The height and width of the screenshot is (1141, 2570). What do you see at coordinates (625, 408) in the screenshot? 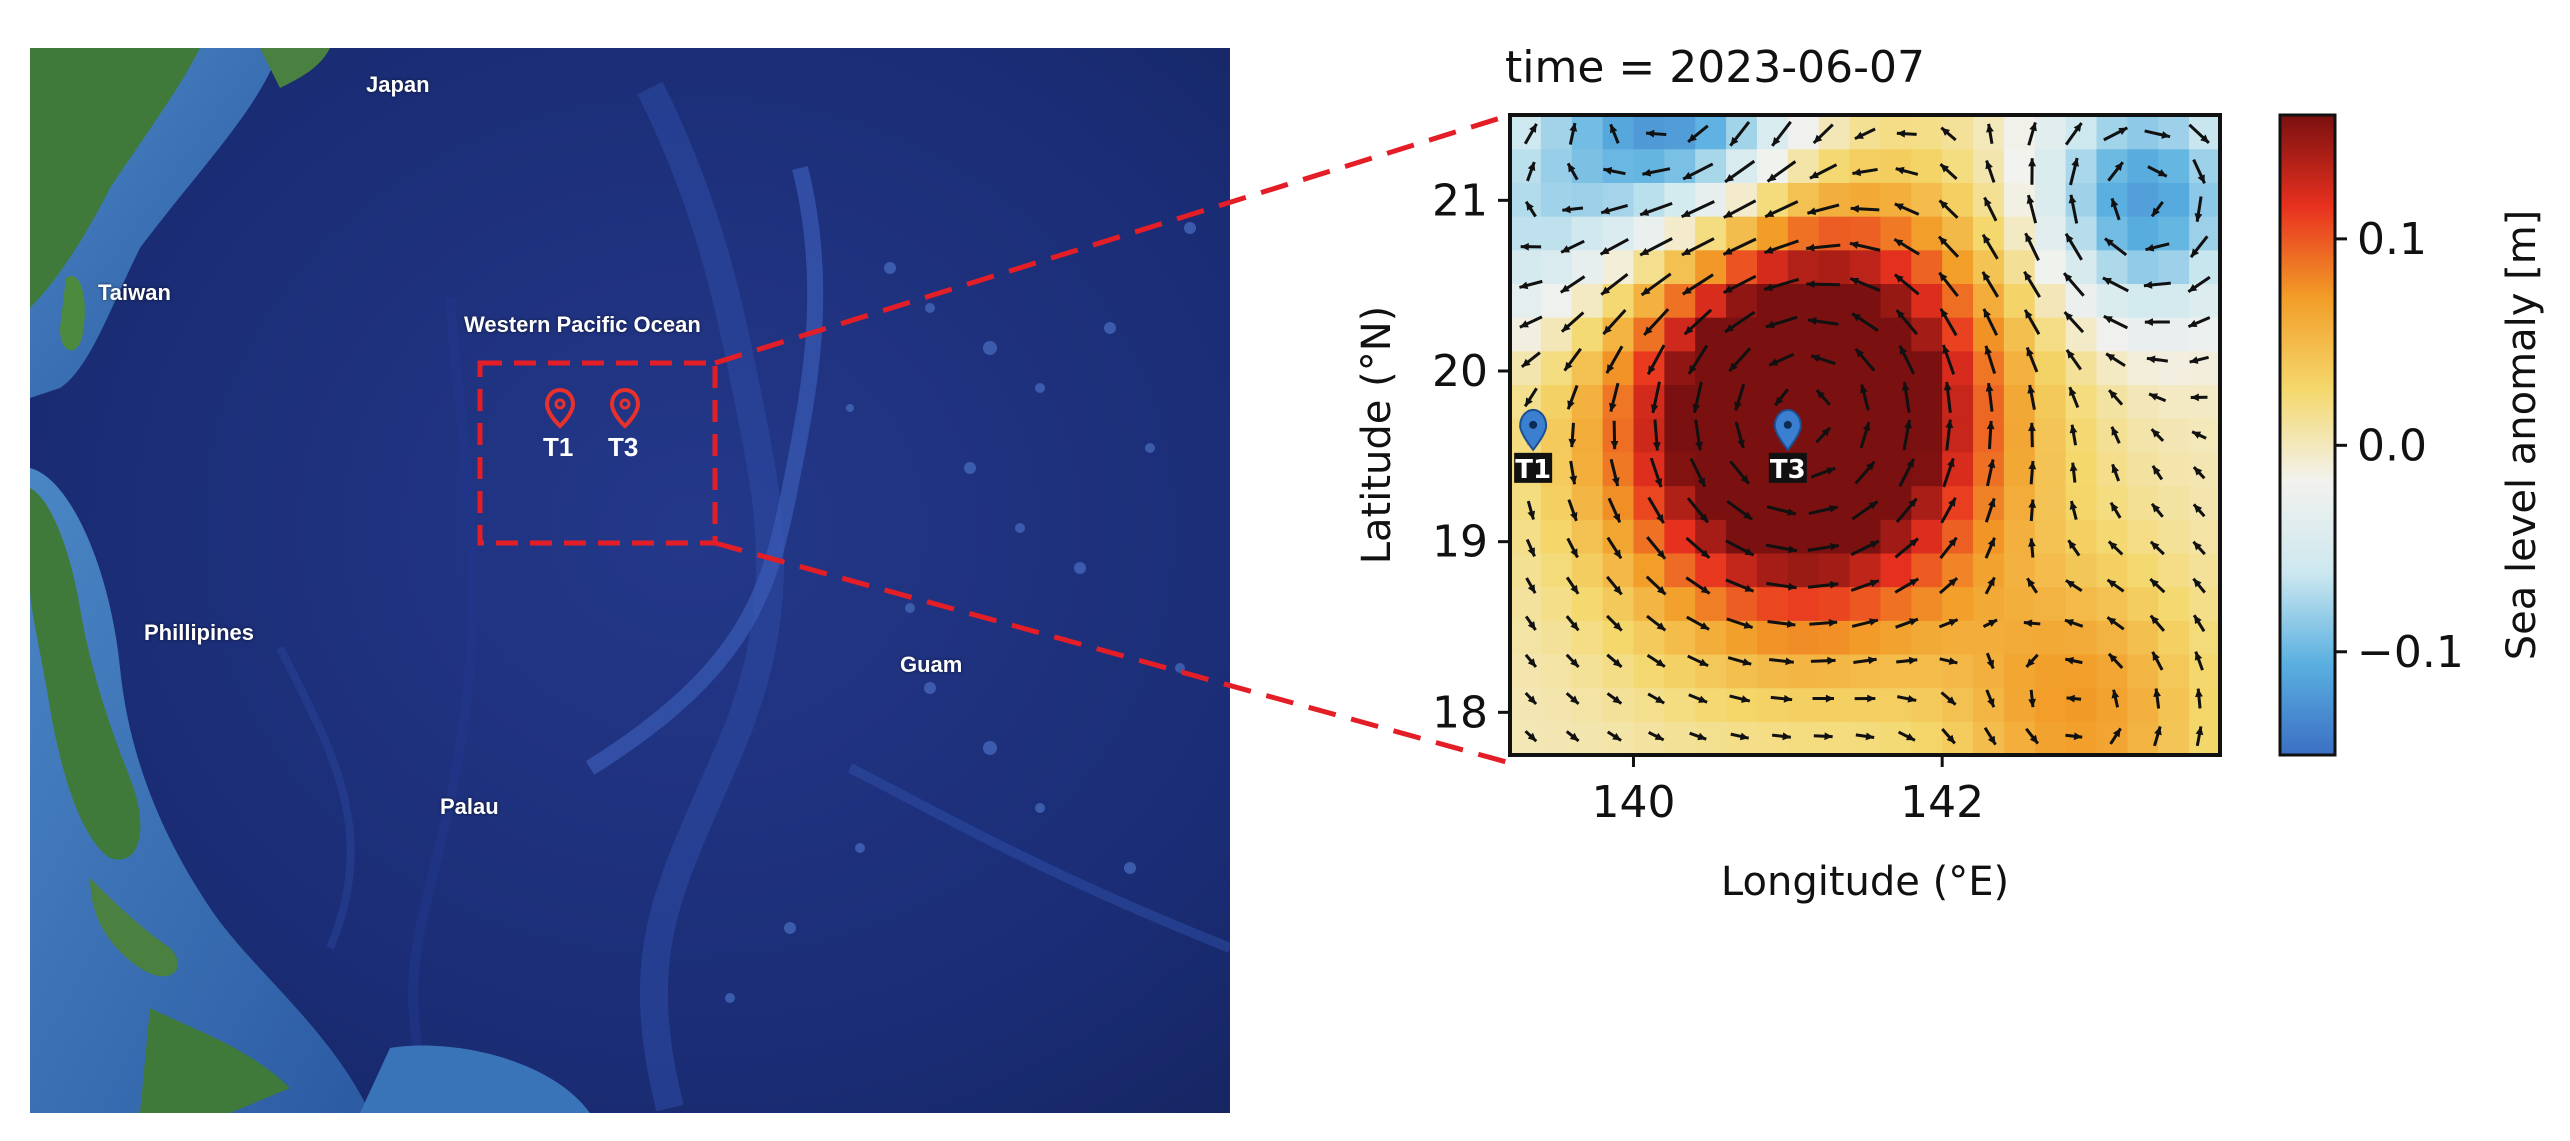
I see `marker-t3-icon` at bounding box center [625, 408].